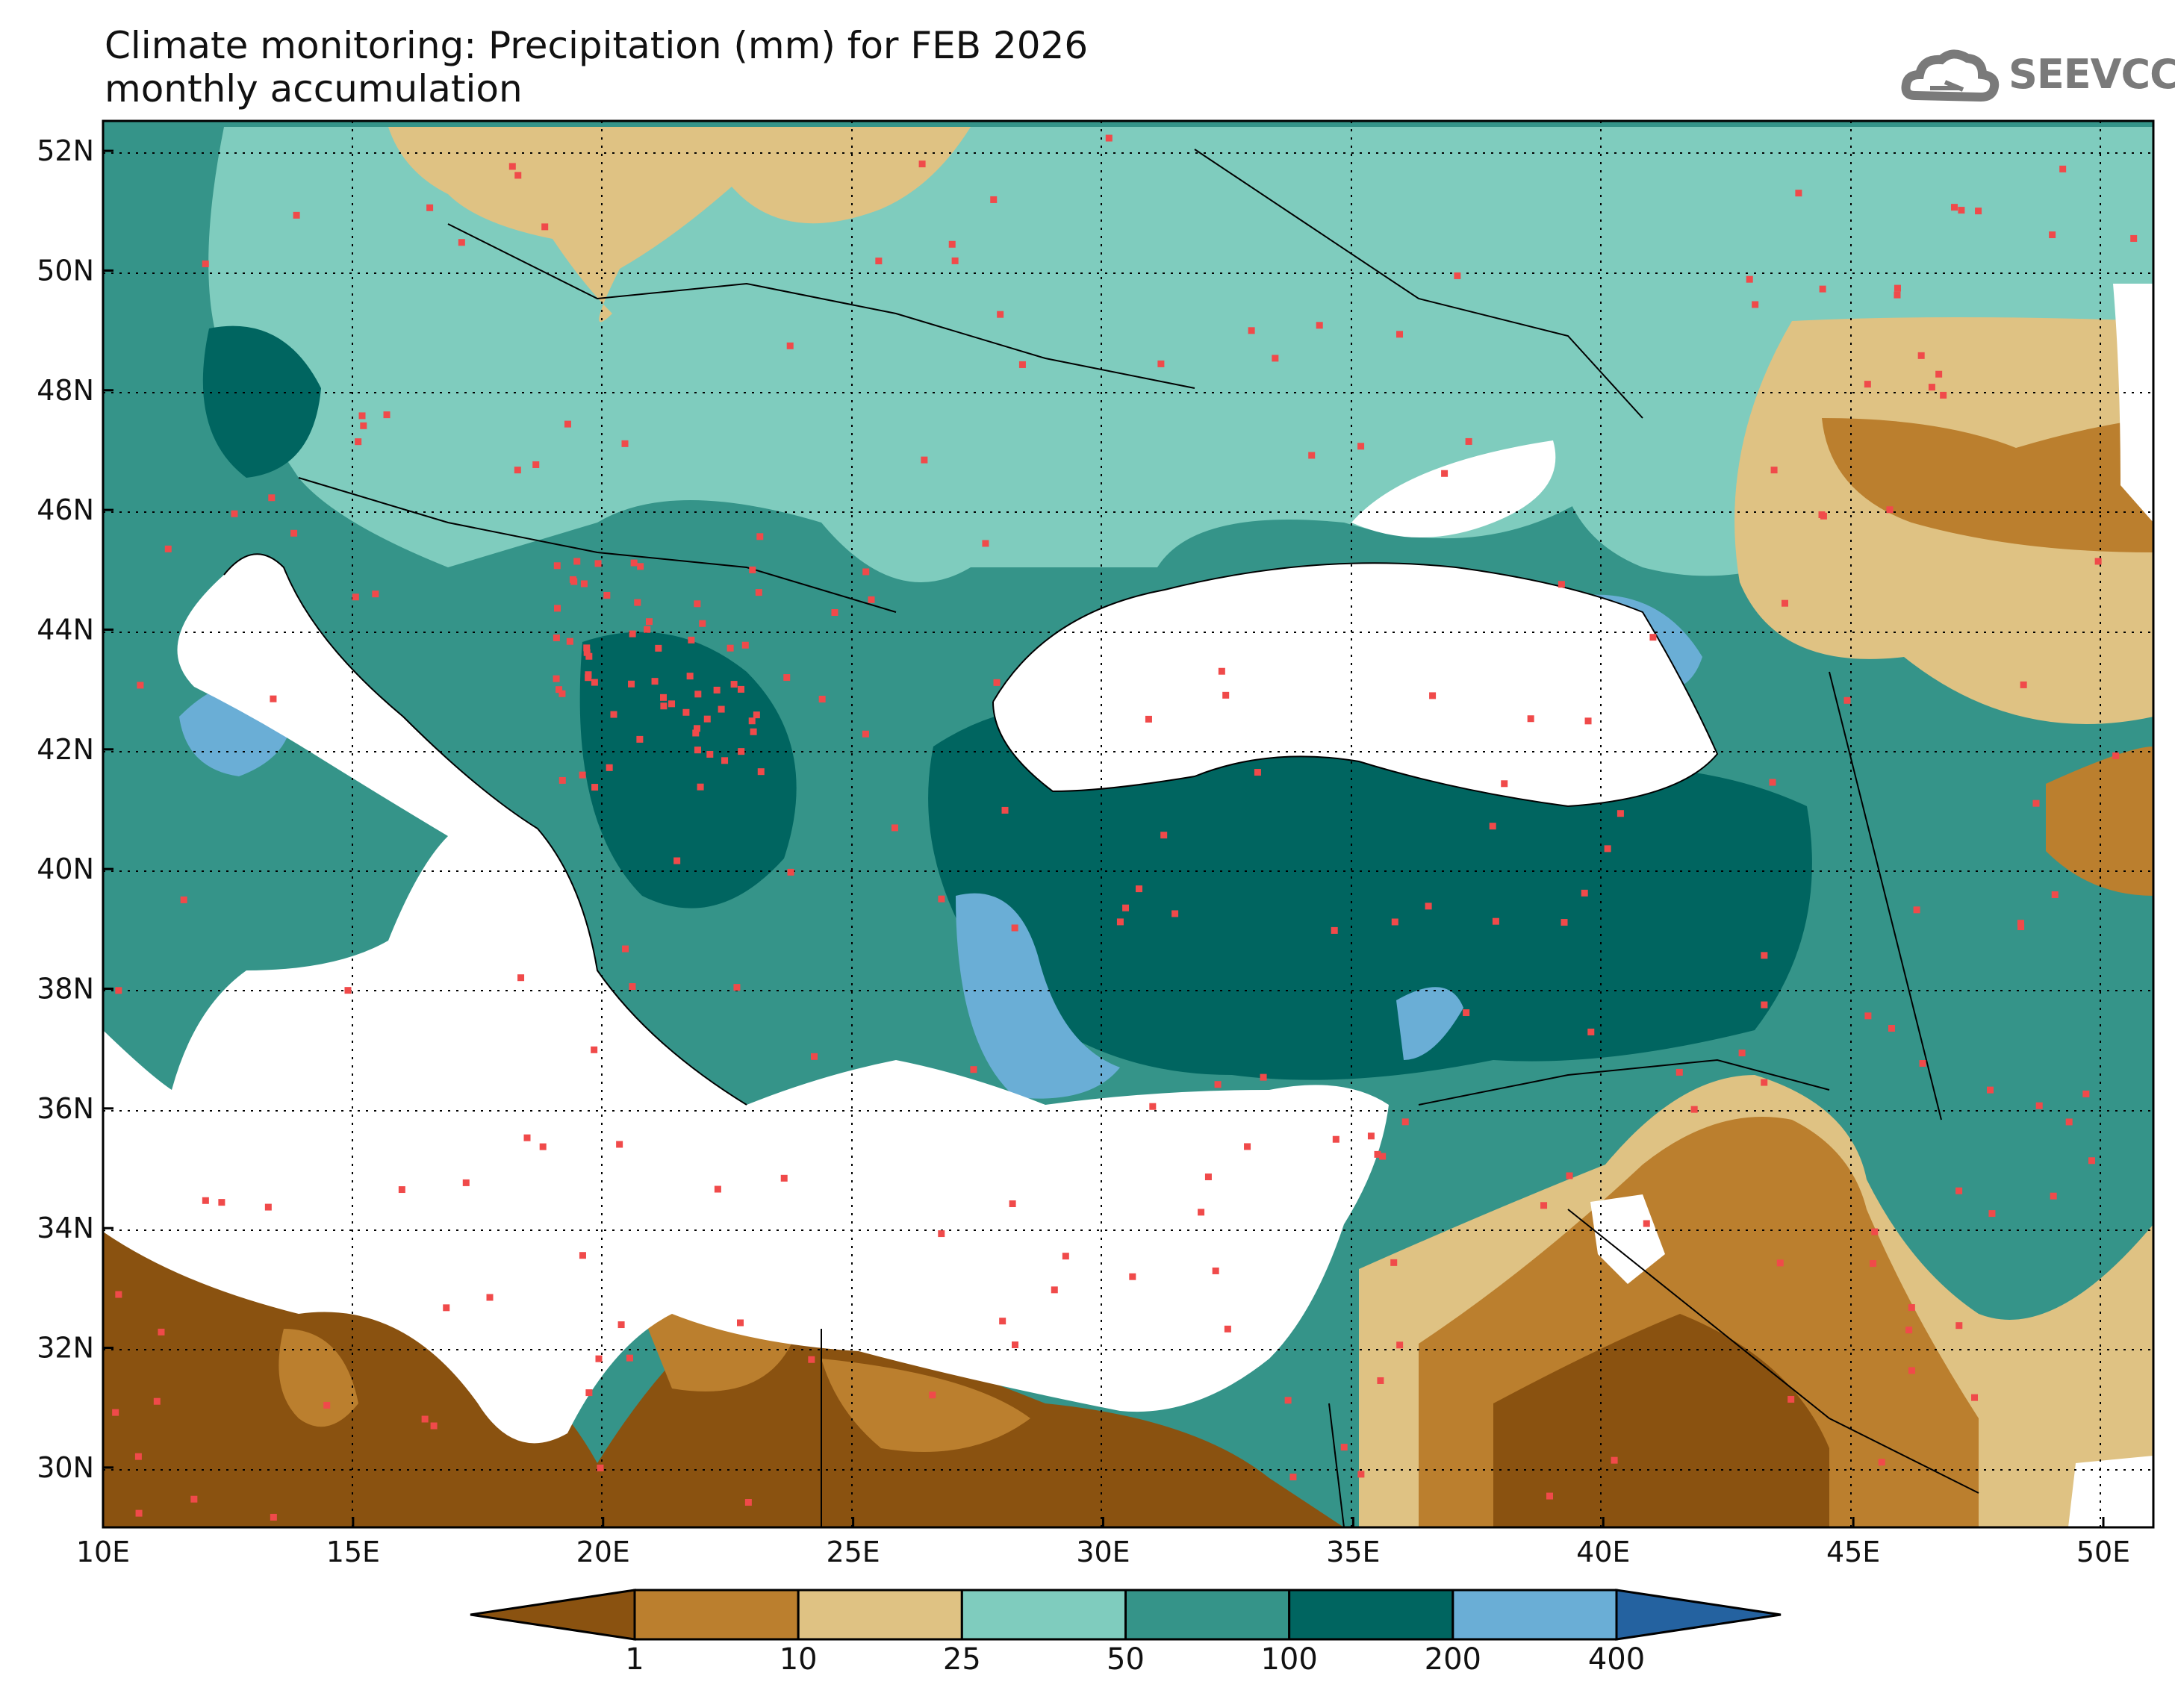 The image size is (2175, 1708). What do you see at coordinates (798, 1659) in the screenshot?
I see `colorbar-label: 10` at bounding box center [798, 1659].